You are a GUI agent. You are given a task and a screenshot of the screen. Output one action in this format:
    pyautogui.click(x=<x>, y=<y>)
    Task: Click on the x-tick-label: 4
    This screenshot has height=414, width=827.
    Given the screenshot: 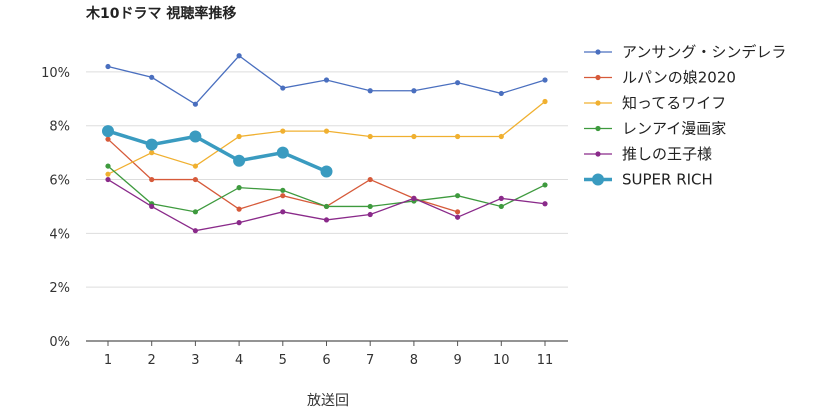 What is the action you would take?
    pyautogui.click(x=239, y=360)
    